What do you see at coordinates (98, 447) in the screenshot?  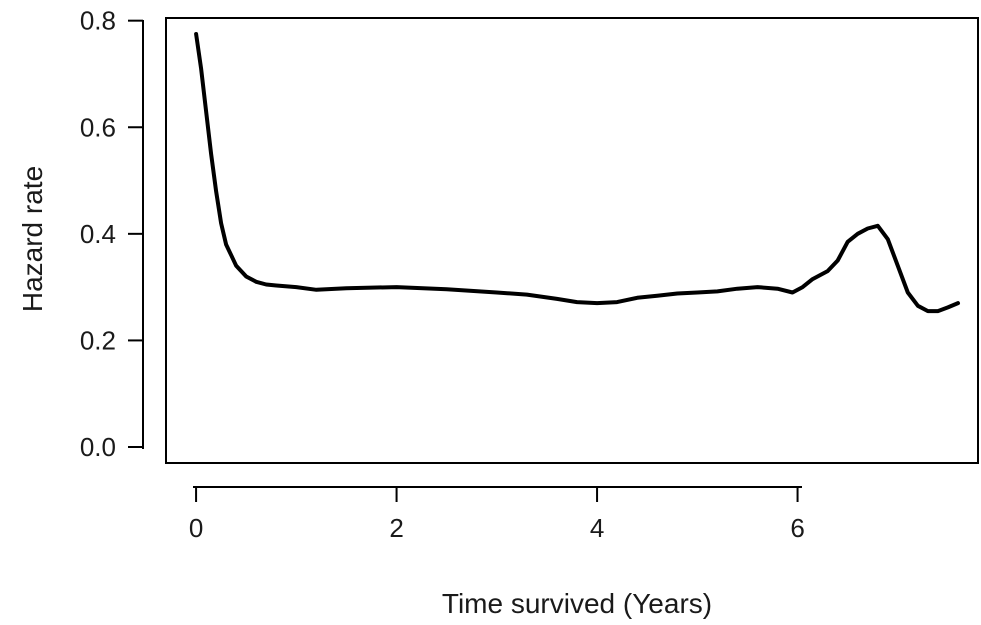 I see `y-tick-label: 0.0` at bounding box center [98, 447].